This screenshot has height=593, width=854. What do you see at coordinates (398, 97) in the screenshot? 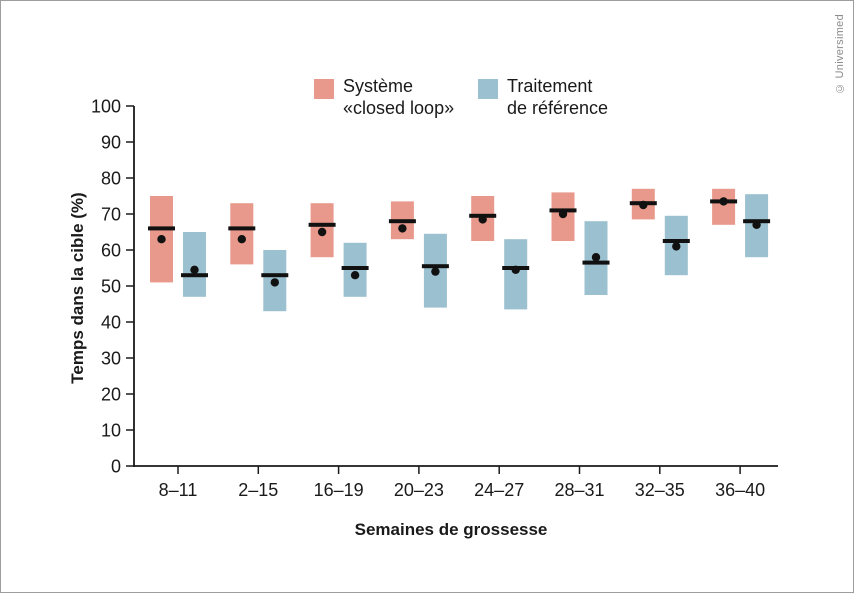
I see `legend-label-closed-loop: Système «closed loop»` at bounding box center [398, 97].